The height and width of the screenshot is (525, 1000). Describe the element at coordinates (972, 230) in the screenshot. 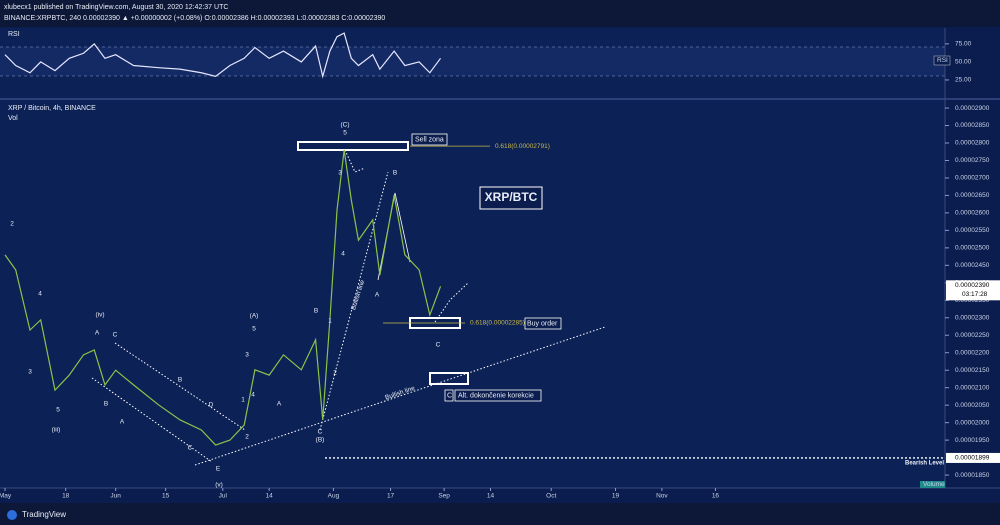

I see `y-tick-label: 0.00002550` at that location.